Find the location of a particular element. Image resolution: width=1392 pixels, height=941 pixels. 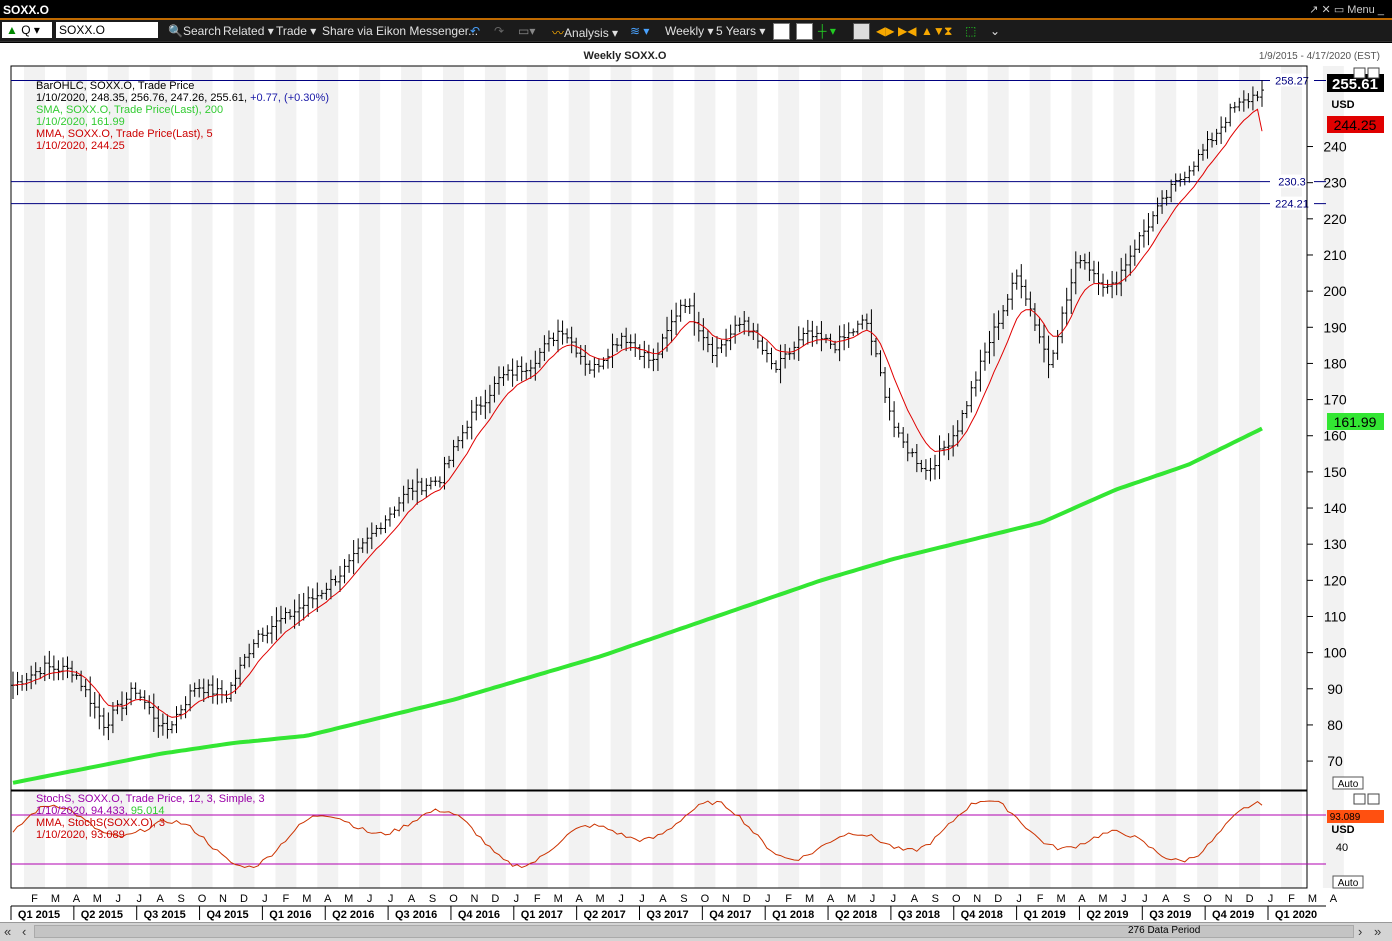

scroll-thumb is located at coordinates (694, 931).